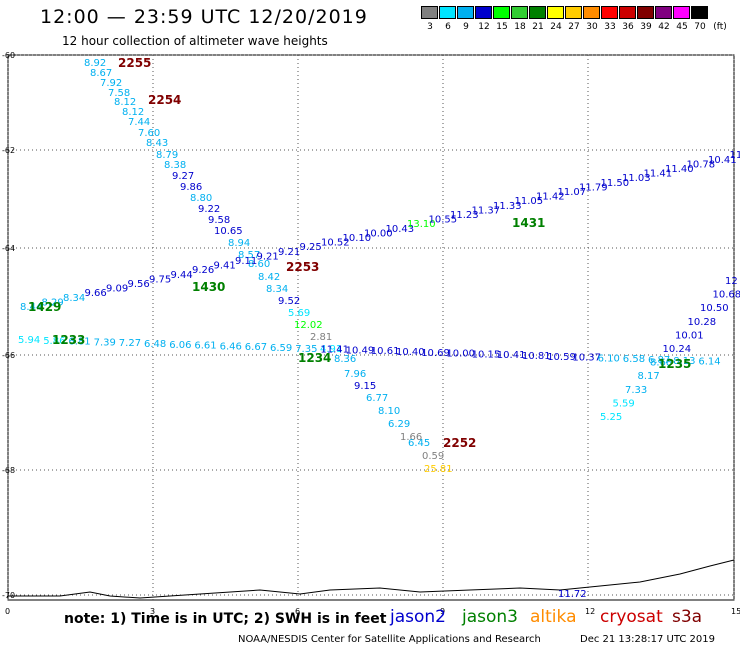 This screenshot has width=740, height=650. I want to click on swh-value: 10.24, so click(677, 349).